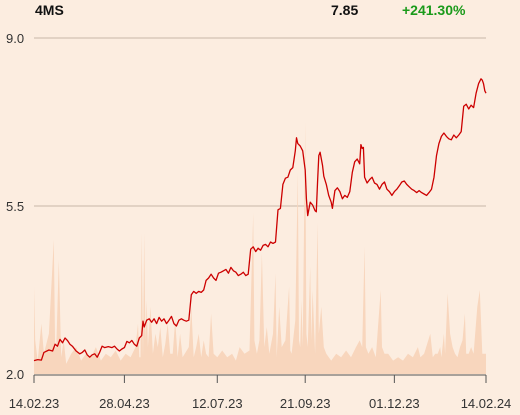  What do you see at coordinates (124, 403) in the screenshot?
I see `x-tick-label: 28.04.23` at bounding box center [124, 403].